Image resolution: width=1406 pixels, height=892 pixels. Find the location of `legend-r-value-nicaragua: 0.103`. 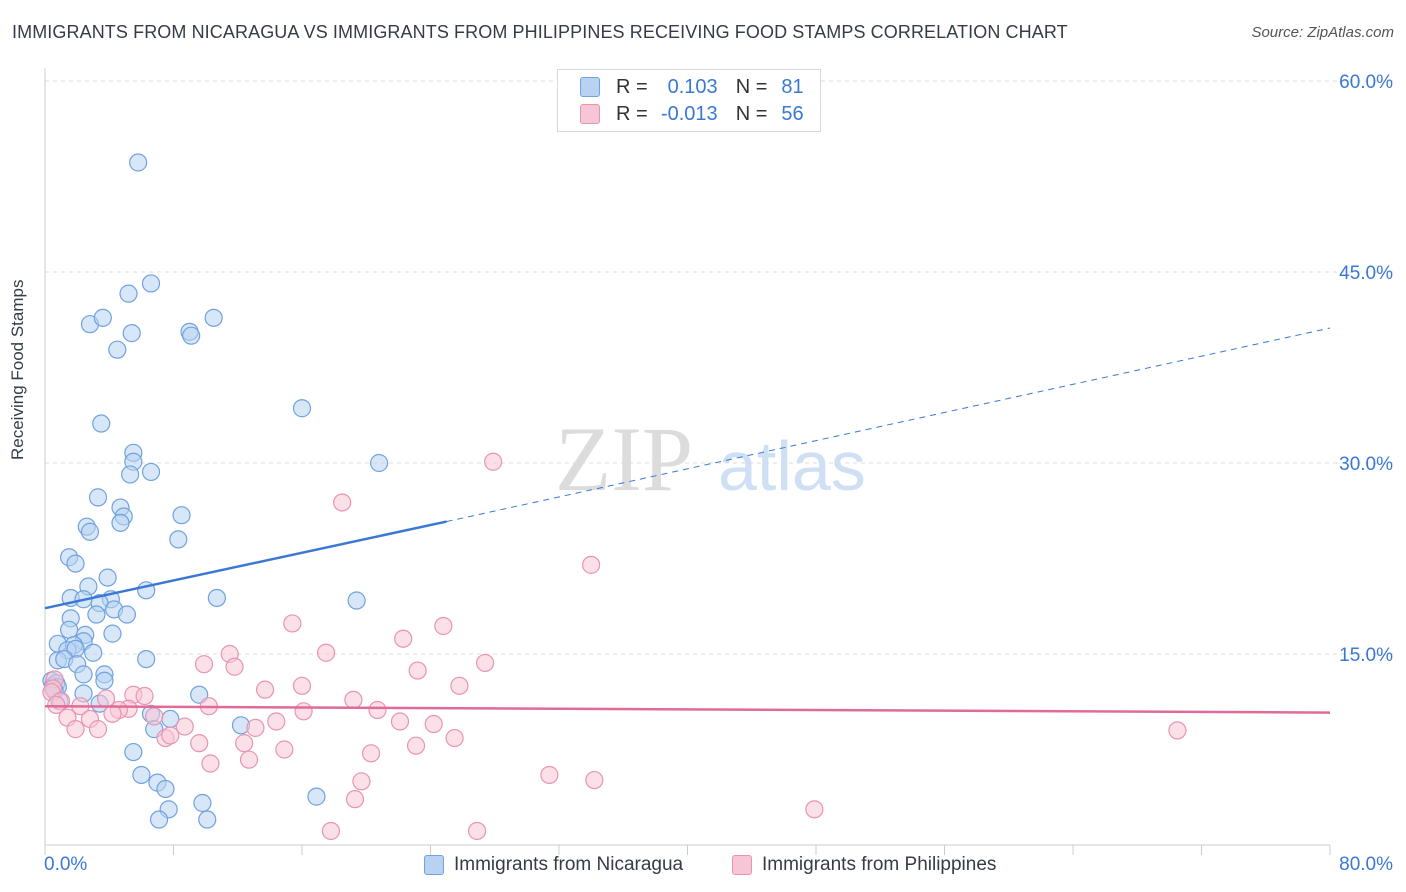

legend-r-value-nicaragua: 0.103 is located at coordinates (692, 86).